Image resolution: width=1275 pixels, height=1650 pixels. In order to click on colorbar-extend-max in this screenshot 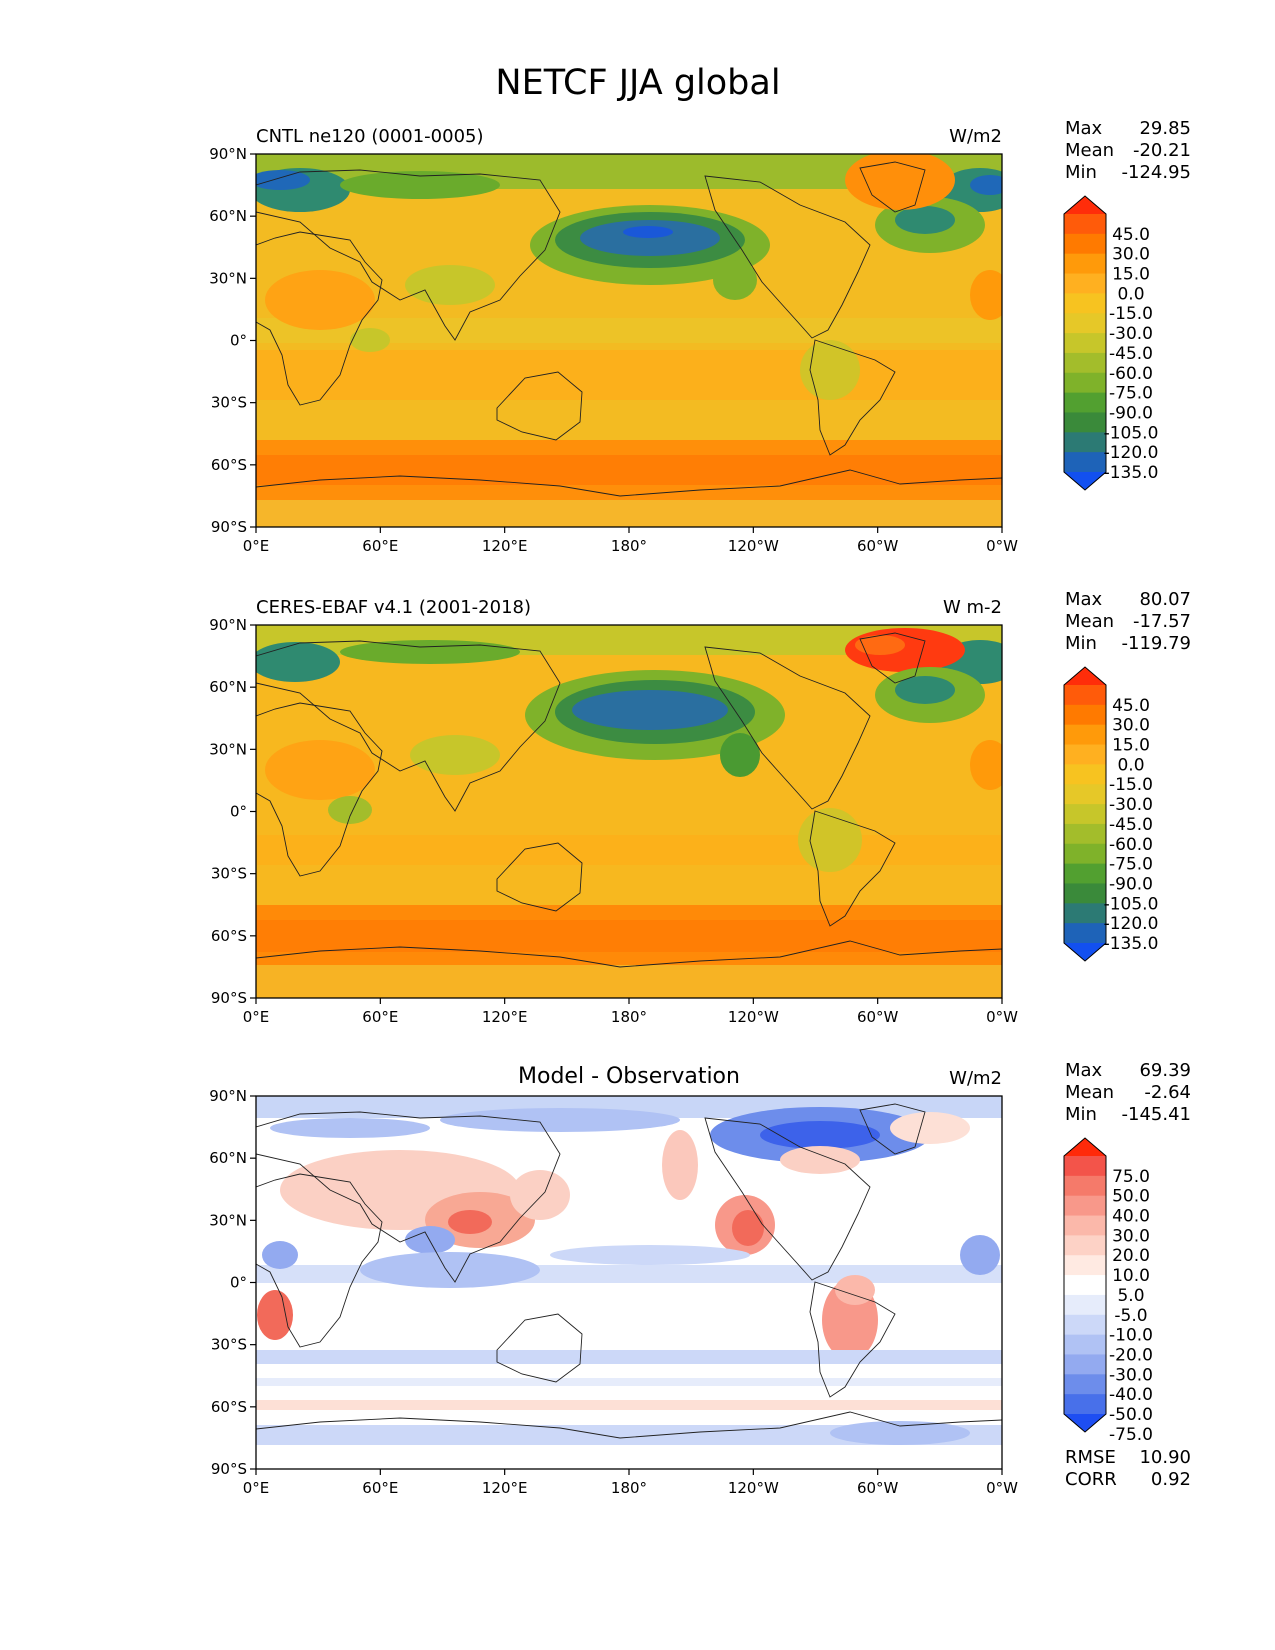, I will do `click(1085, 205)`.